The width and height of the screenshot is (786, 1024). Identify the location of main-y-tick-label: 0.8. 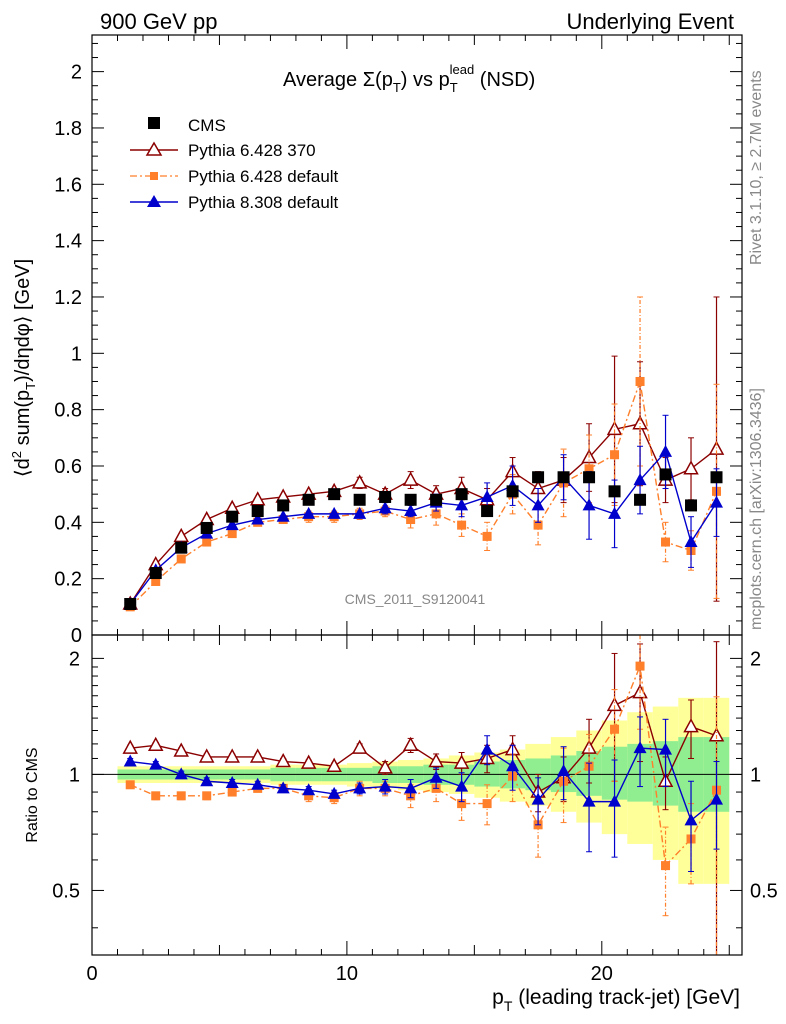
(68, 411).